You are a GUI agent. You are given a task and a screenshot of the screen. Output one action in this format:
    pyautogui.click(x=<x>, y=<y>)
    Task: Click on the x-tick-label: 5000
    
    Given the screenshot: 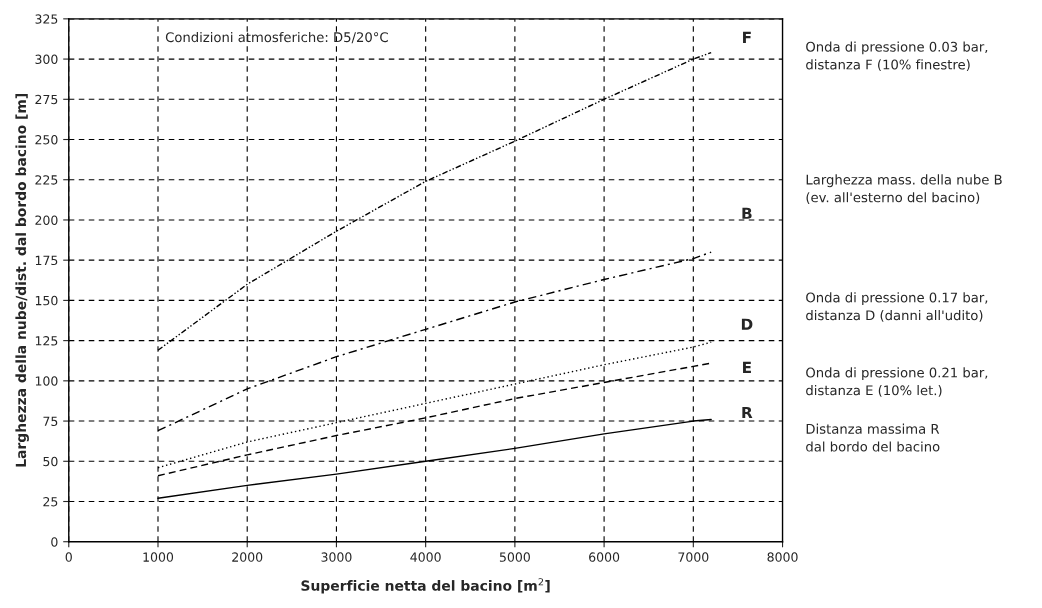 What is the action you would take?
    pyautogui.click(x=514, y=557)
    